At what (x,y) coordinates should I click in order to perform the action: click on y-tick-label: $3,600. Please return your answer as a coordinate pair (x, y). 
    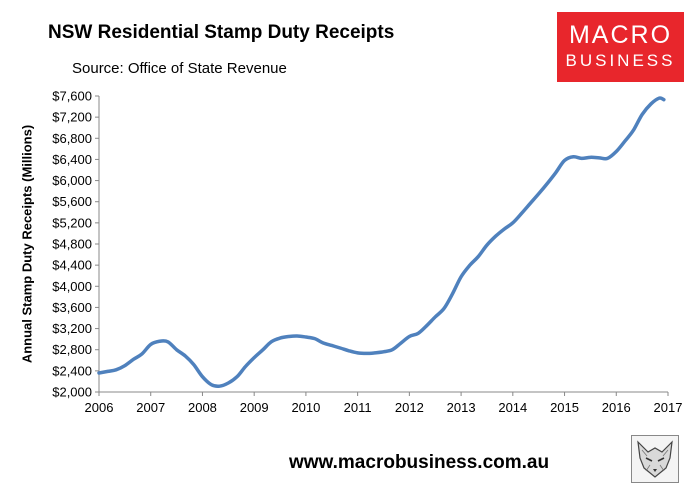
    Looking at the image, I should click on (72, 307).